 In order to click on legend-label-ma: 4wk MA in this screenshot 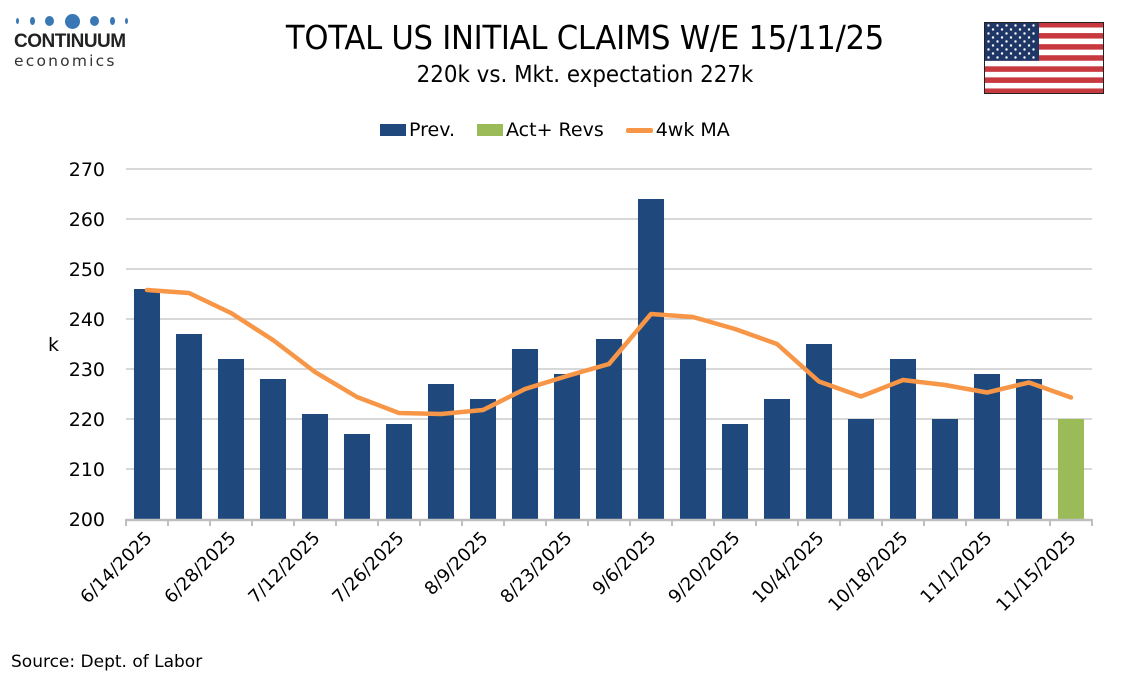, I will do `click(692, 130)`.